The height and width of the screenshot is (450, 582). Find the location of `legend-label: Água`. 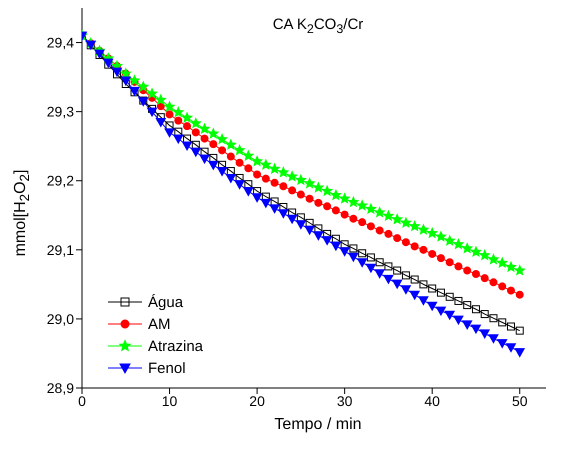

legend-label: Água is located at coordinates (166, 302).